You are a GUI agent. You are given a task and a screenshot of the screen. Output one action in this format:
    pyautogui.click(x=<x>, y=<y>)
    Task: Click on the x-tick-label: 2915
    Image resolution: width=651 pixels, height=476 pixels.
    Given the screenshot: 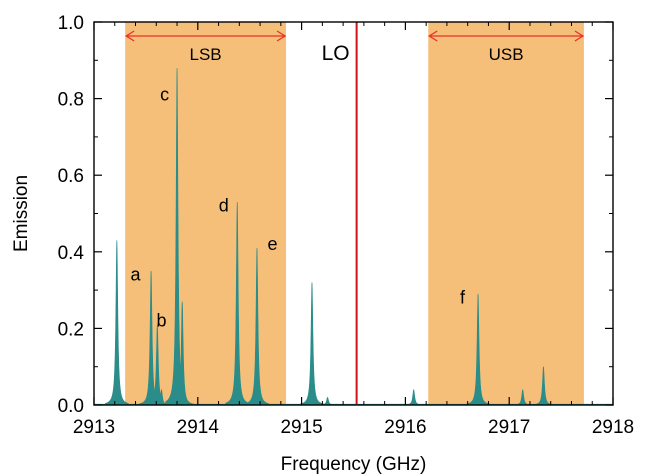 What is the action you would take?
    pyautogui.click(x=301, y=427)
    